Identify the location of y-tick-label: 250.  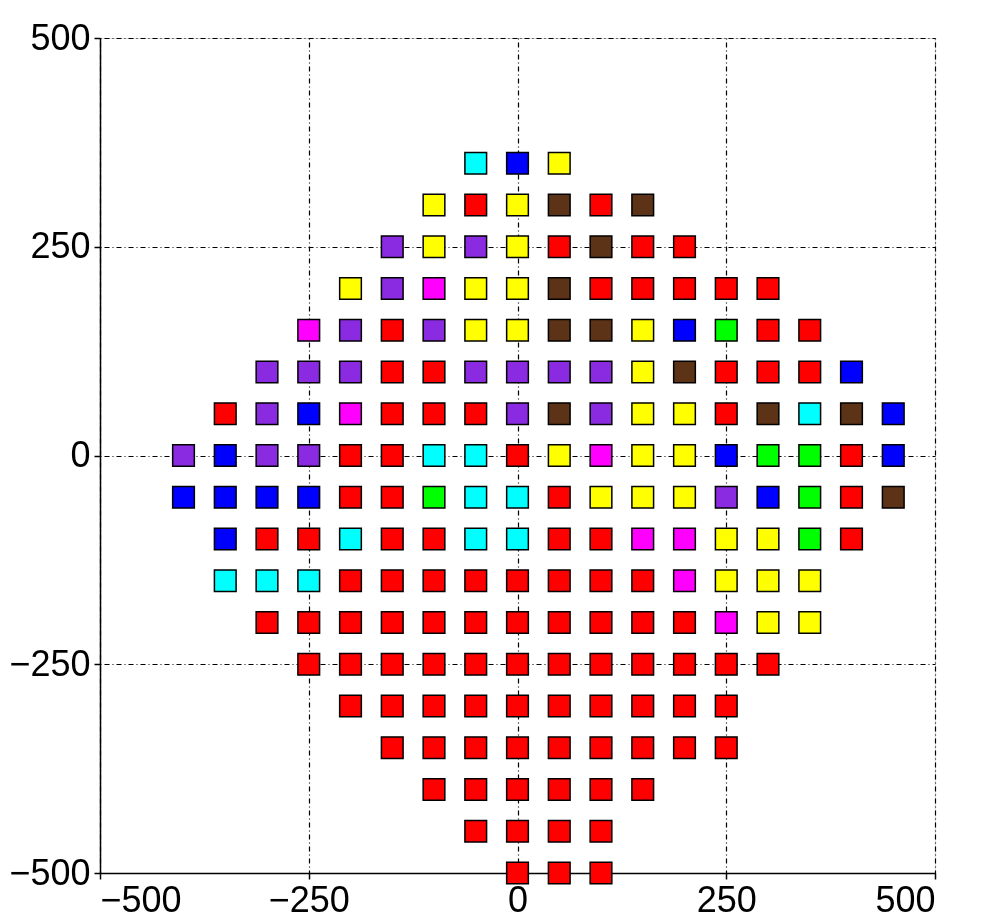
(60, 246).